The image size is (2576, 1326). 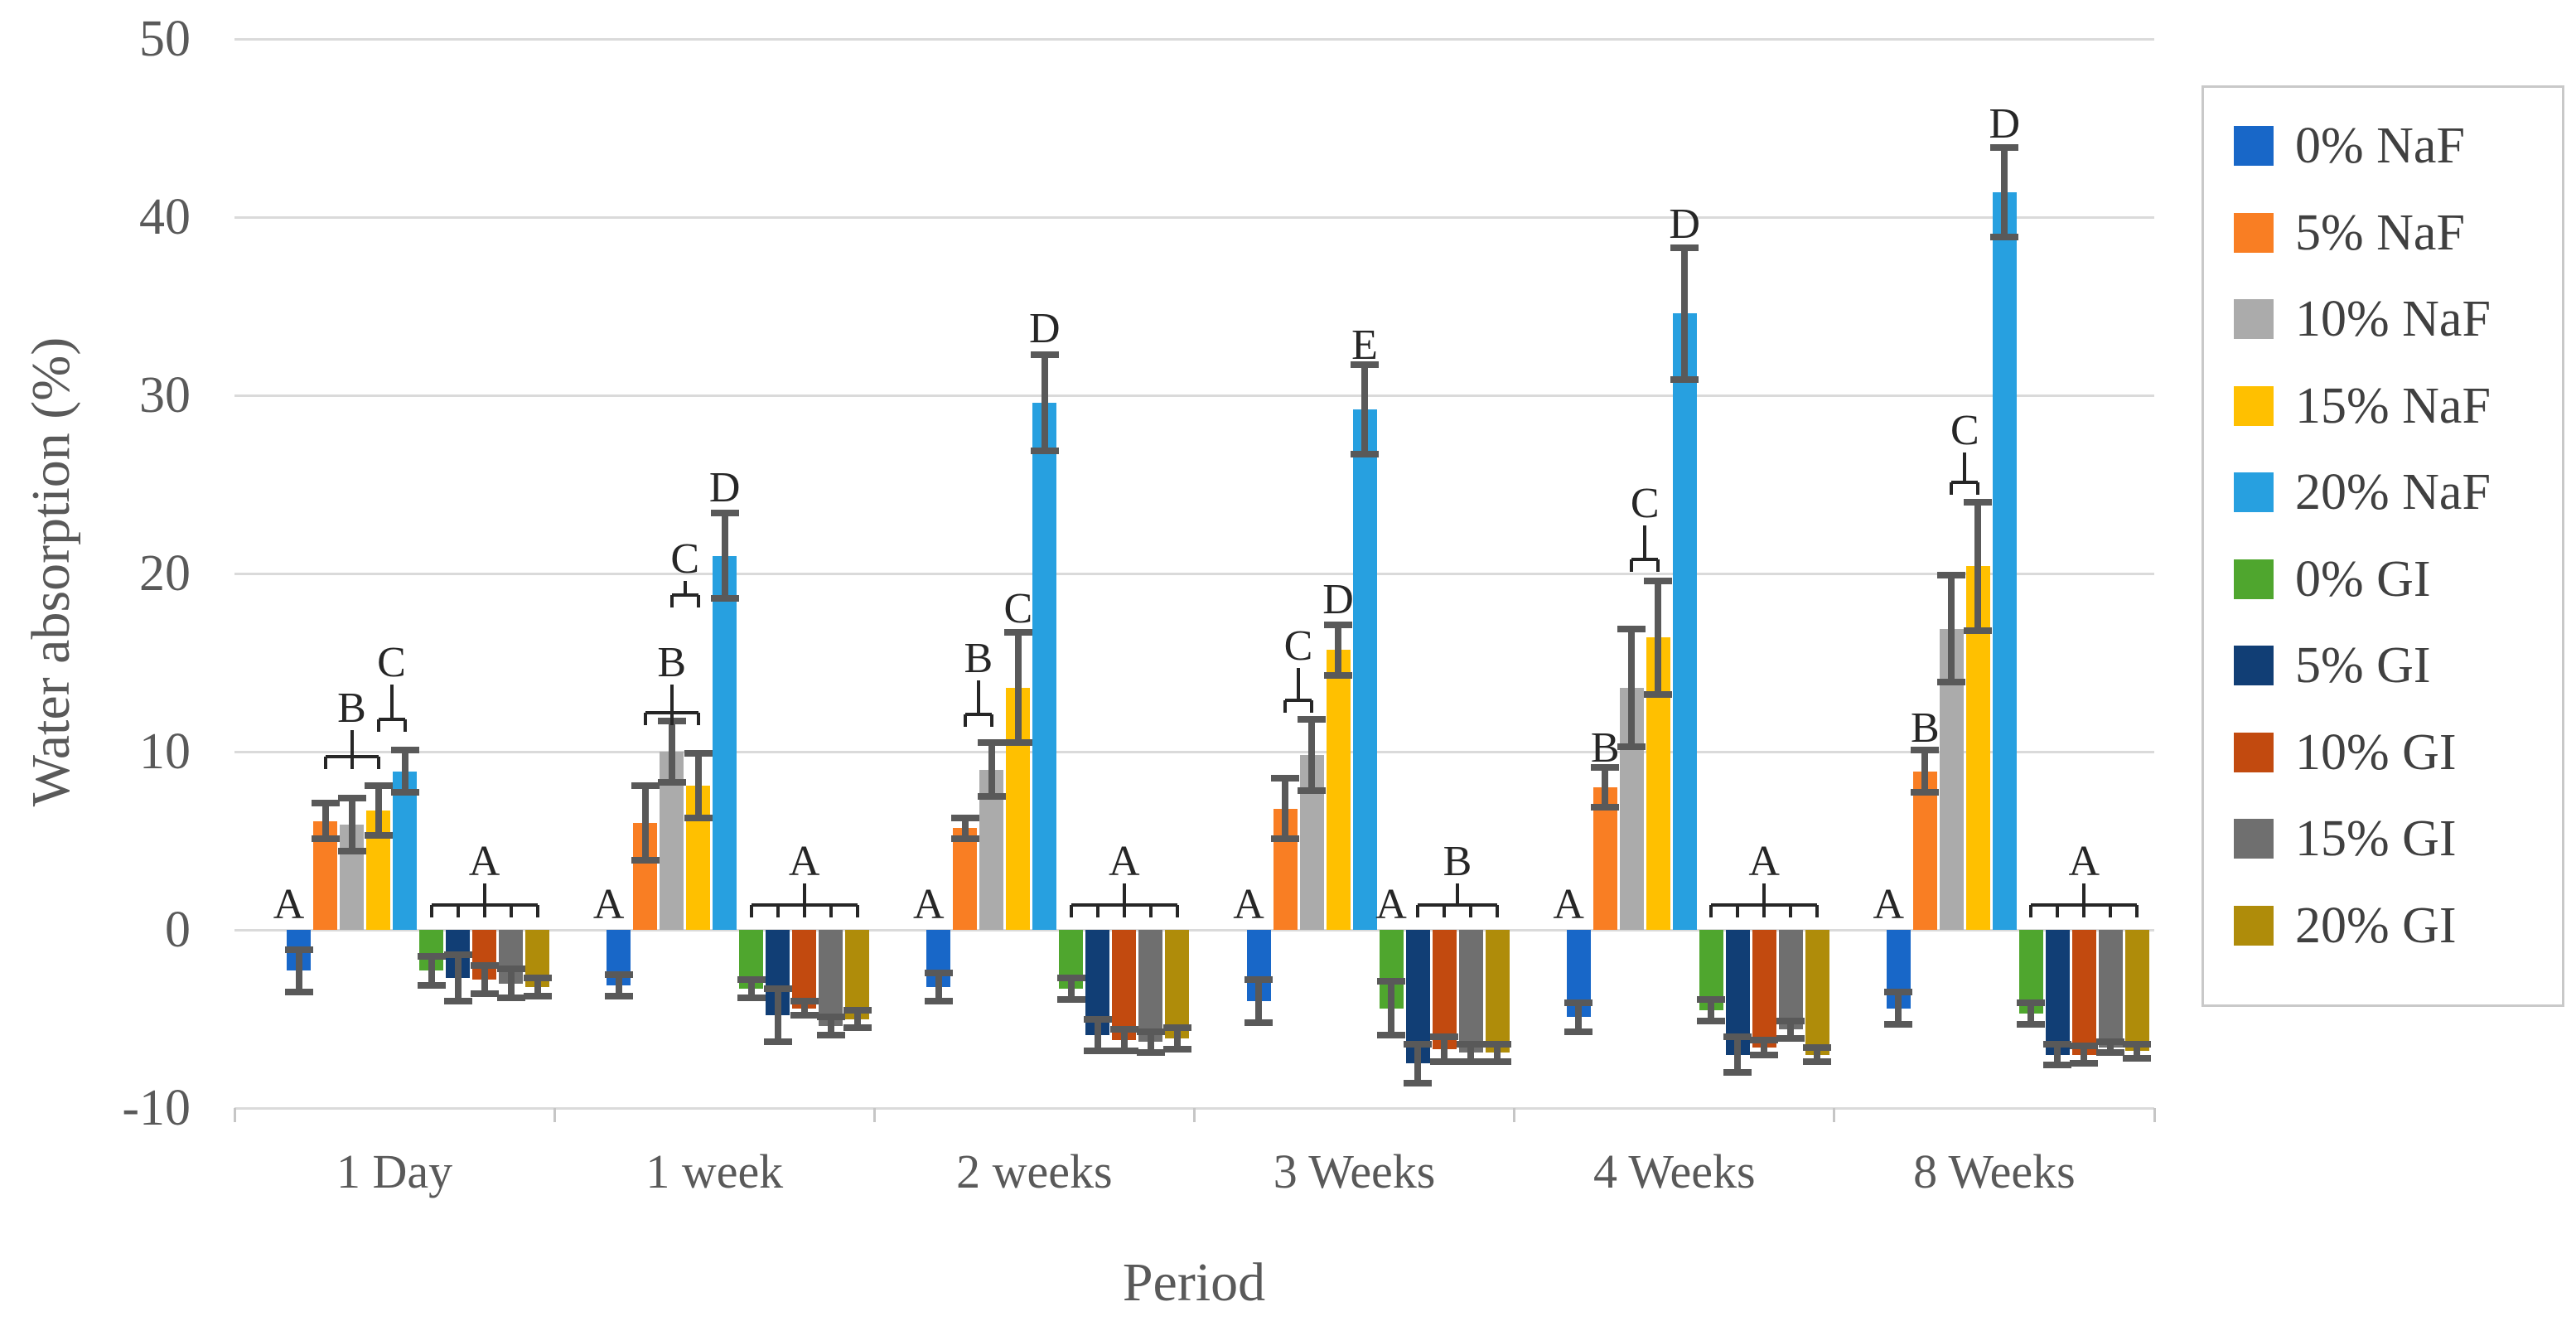 What do you see at coordinates (2136, 991) in the screenshot?
I see `bar-20GI-8Weeks` at bounding box center [2136, 991].